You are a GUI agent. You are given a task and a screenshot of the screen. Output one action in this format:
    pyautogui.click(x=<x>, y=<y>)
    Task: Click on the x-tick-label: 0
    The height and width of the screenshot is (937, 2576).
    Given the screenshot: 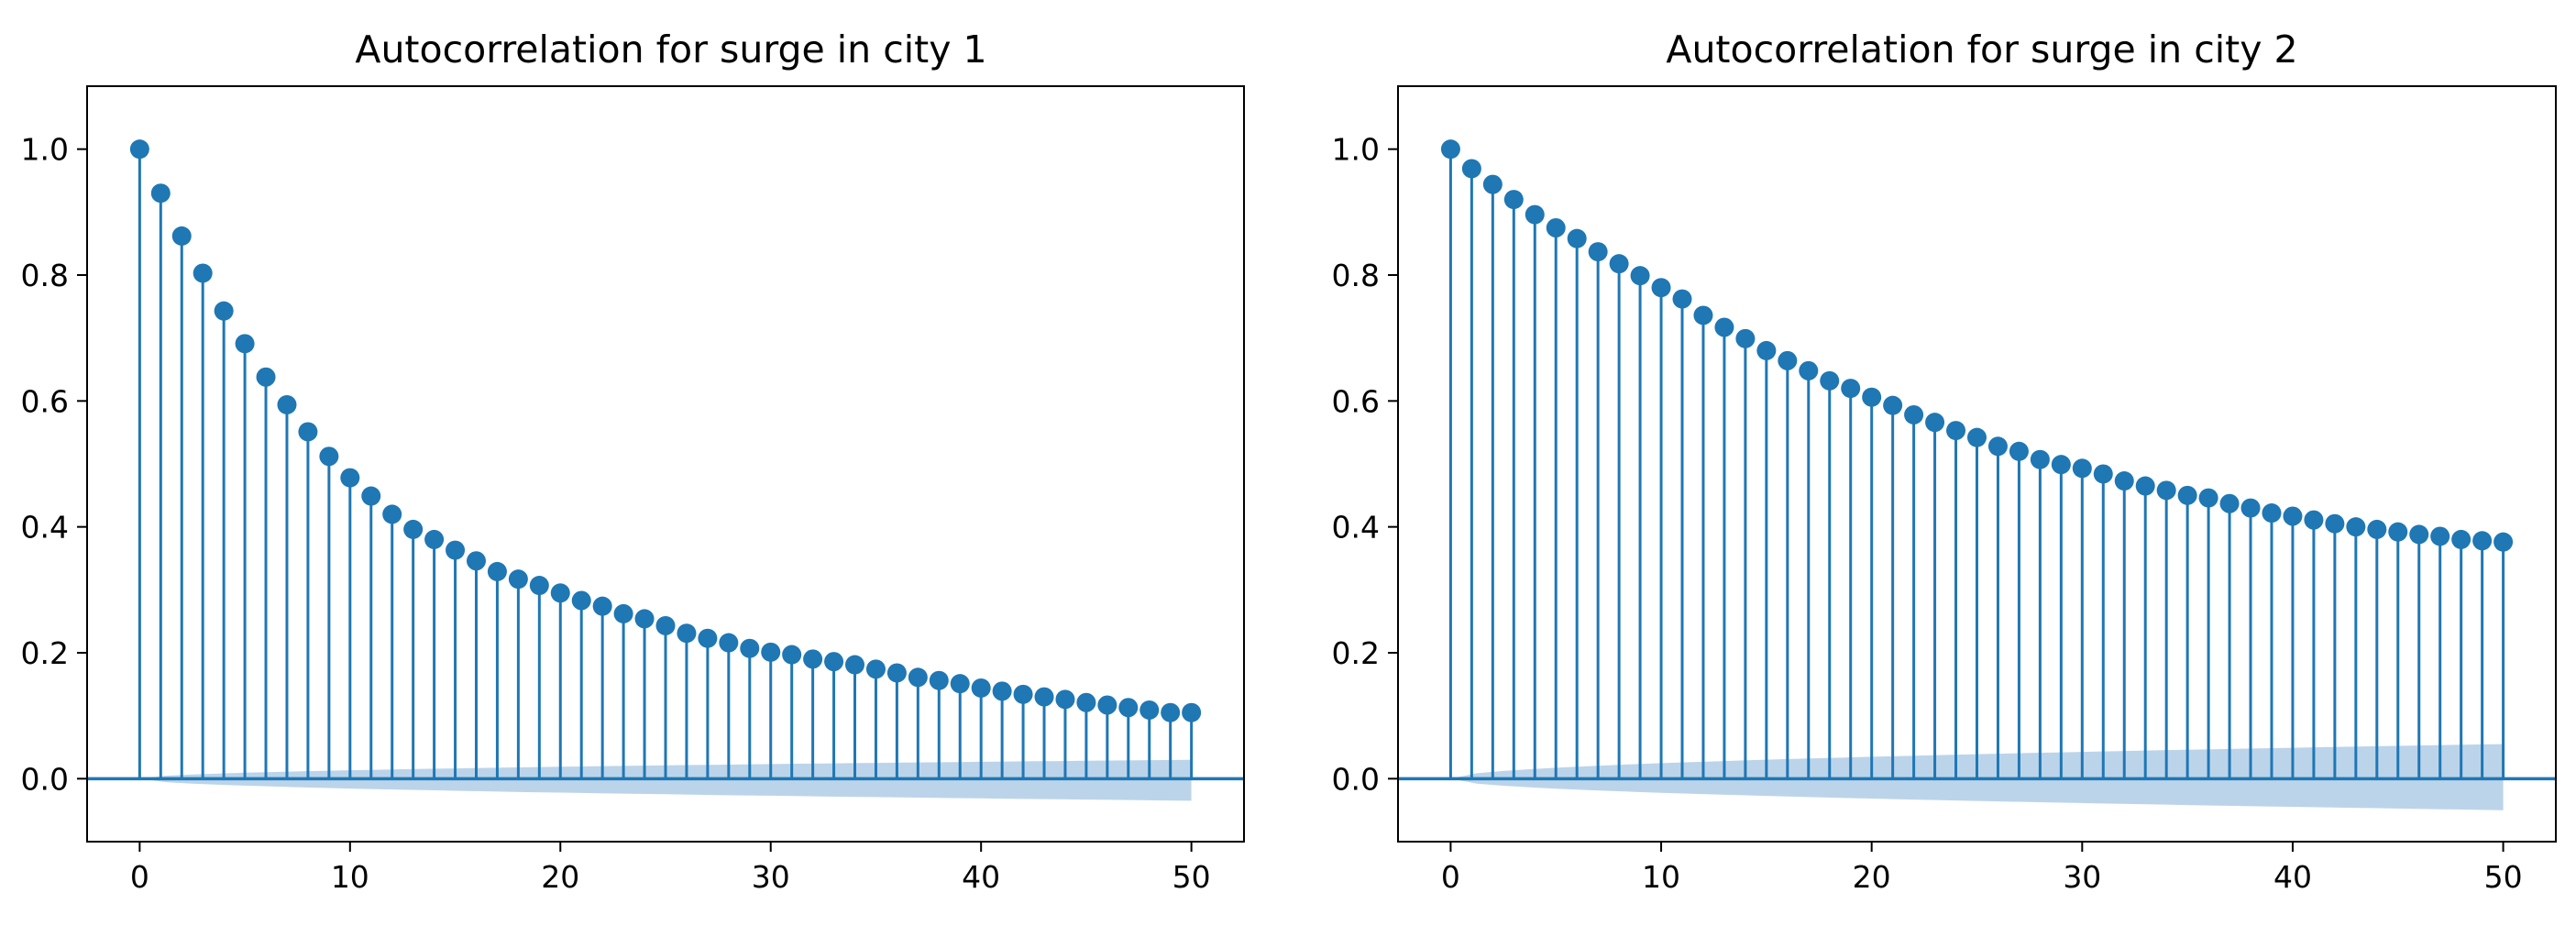 What is the action you would take?
    pyautogui.click(x=139, y=877)
    